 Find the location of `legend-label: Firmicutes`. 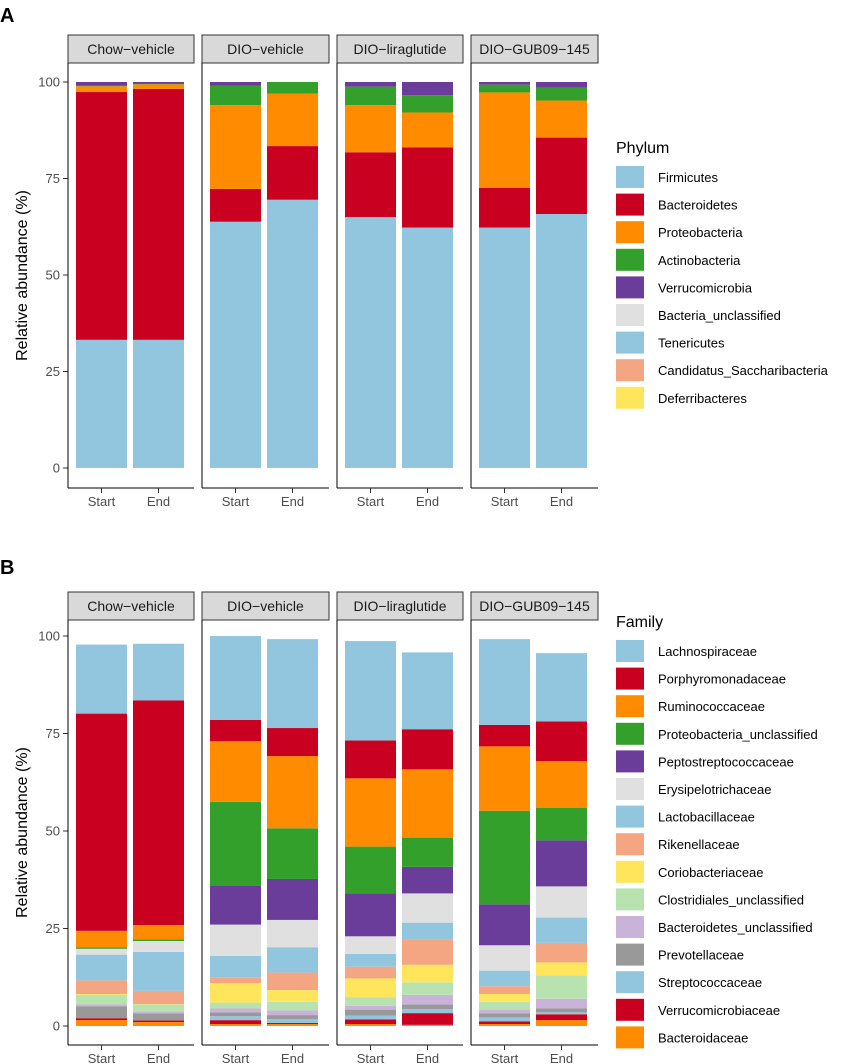

legend-label: Firmicutes is located at coordinates (688, 177).